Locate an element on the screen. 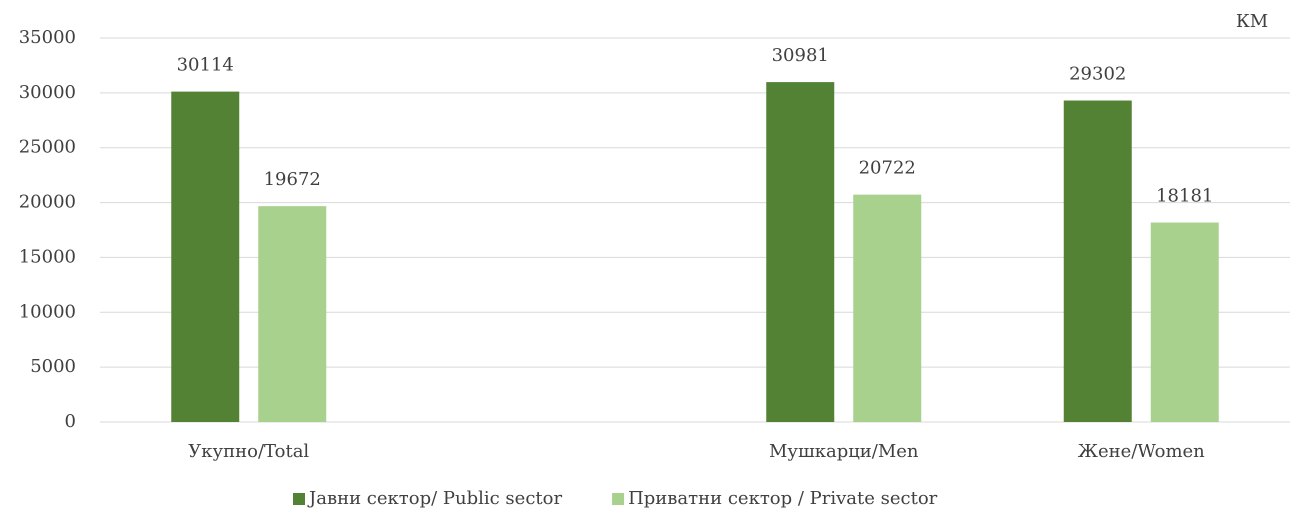  data-label: 19672 is located at coordinates (292, 179).